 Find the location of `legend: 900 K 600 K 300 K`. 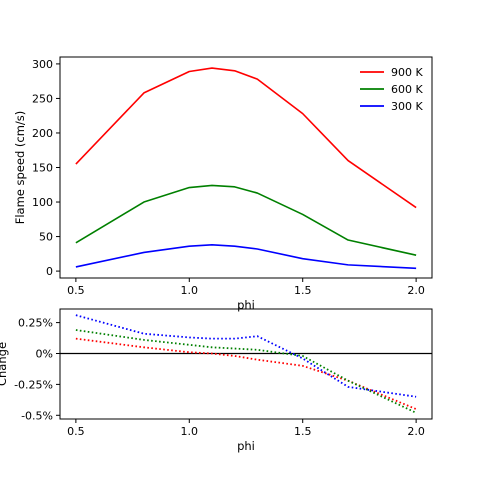

legend: 900 K 600 K 300 K is located at coordinates (391, 89).